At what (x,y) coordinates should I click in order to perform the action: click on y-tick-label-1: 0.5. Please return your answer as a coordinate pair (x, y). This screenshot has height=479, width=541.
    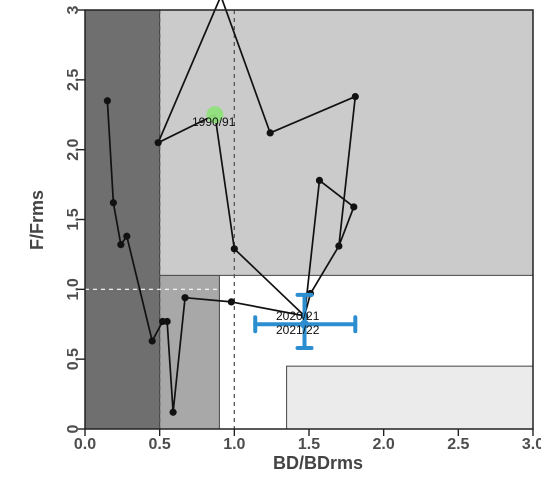
    Looking at the image, I should click on (73, 359).